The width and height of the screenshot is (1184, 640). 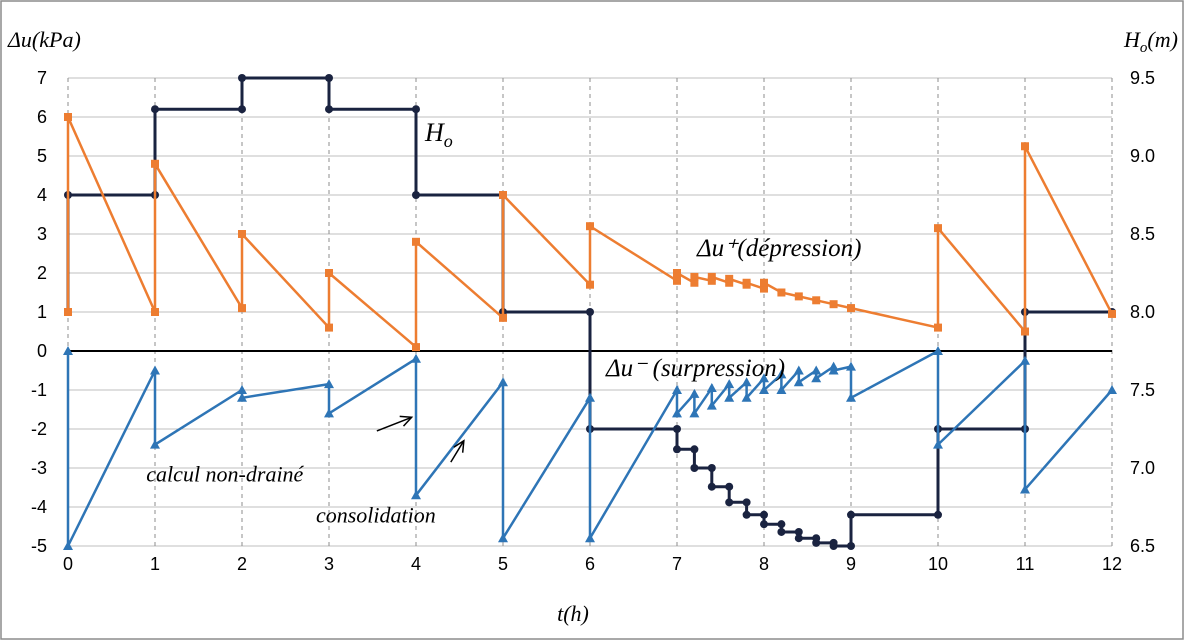 What do you see at coordinates (448, 141) in the screenshot?
I see `series-label-h-sub: o` at bounding box center [448, 141].